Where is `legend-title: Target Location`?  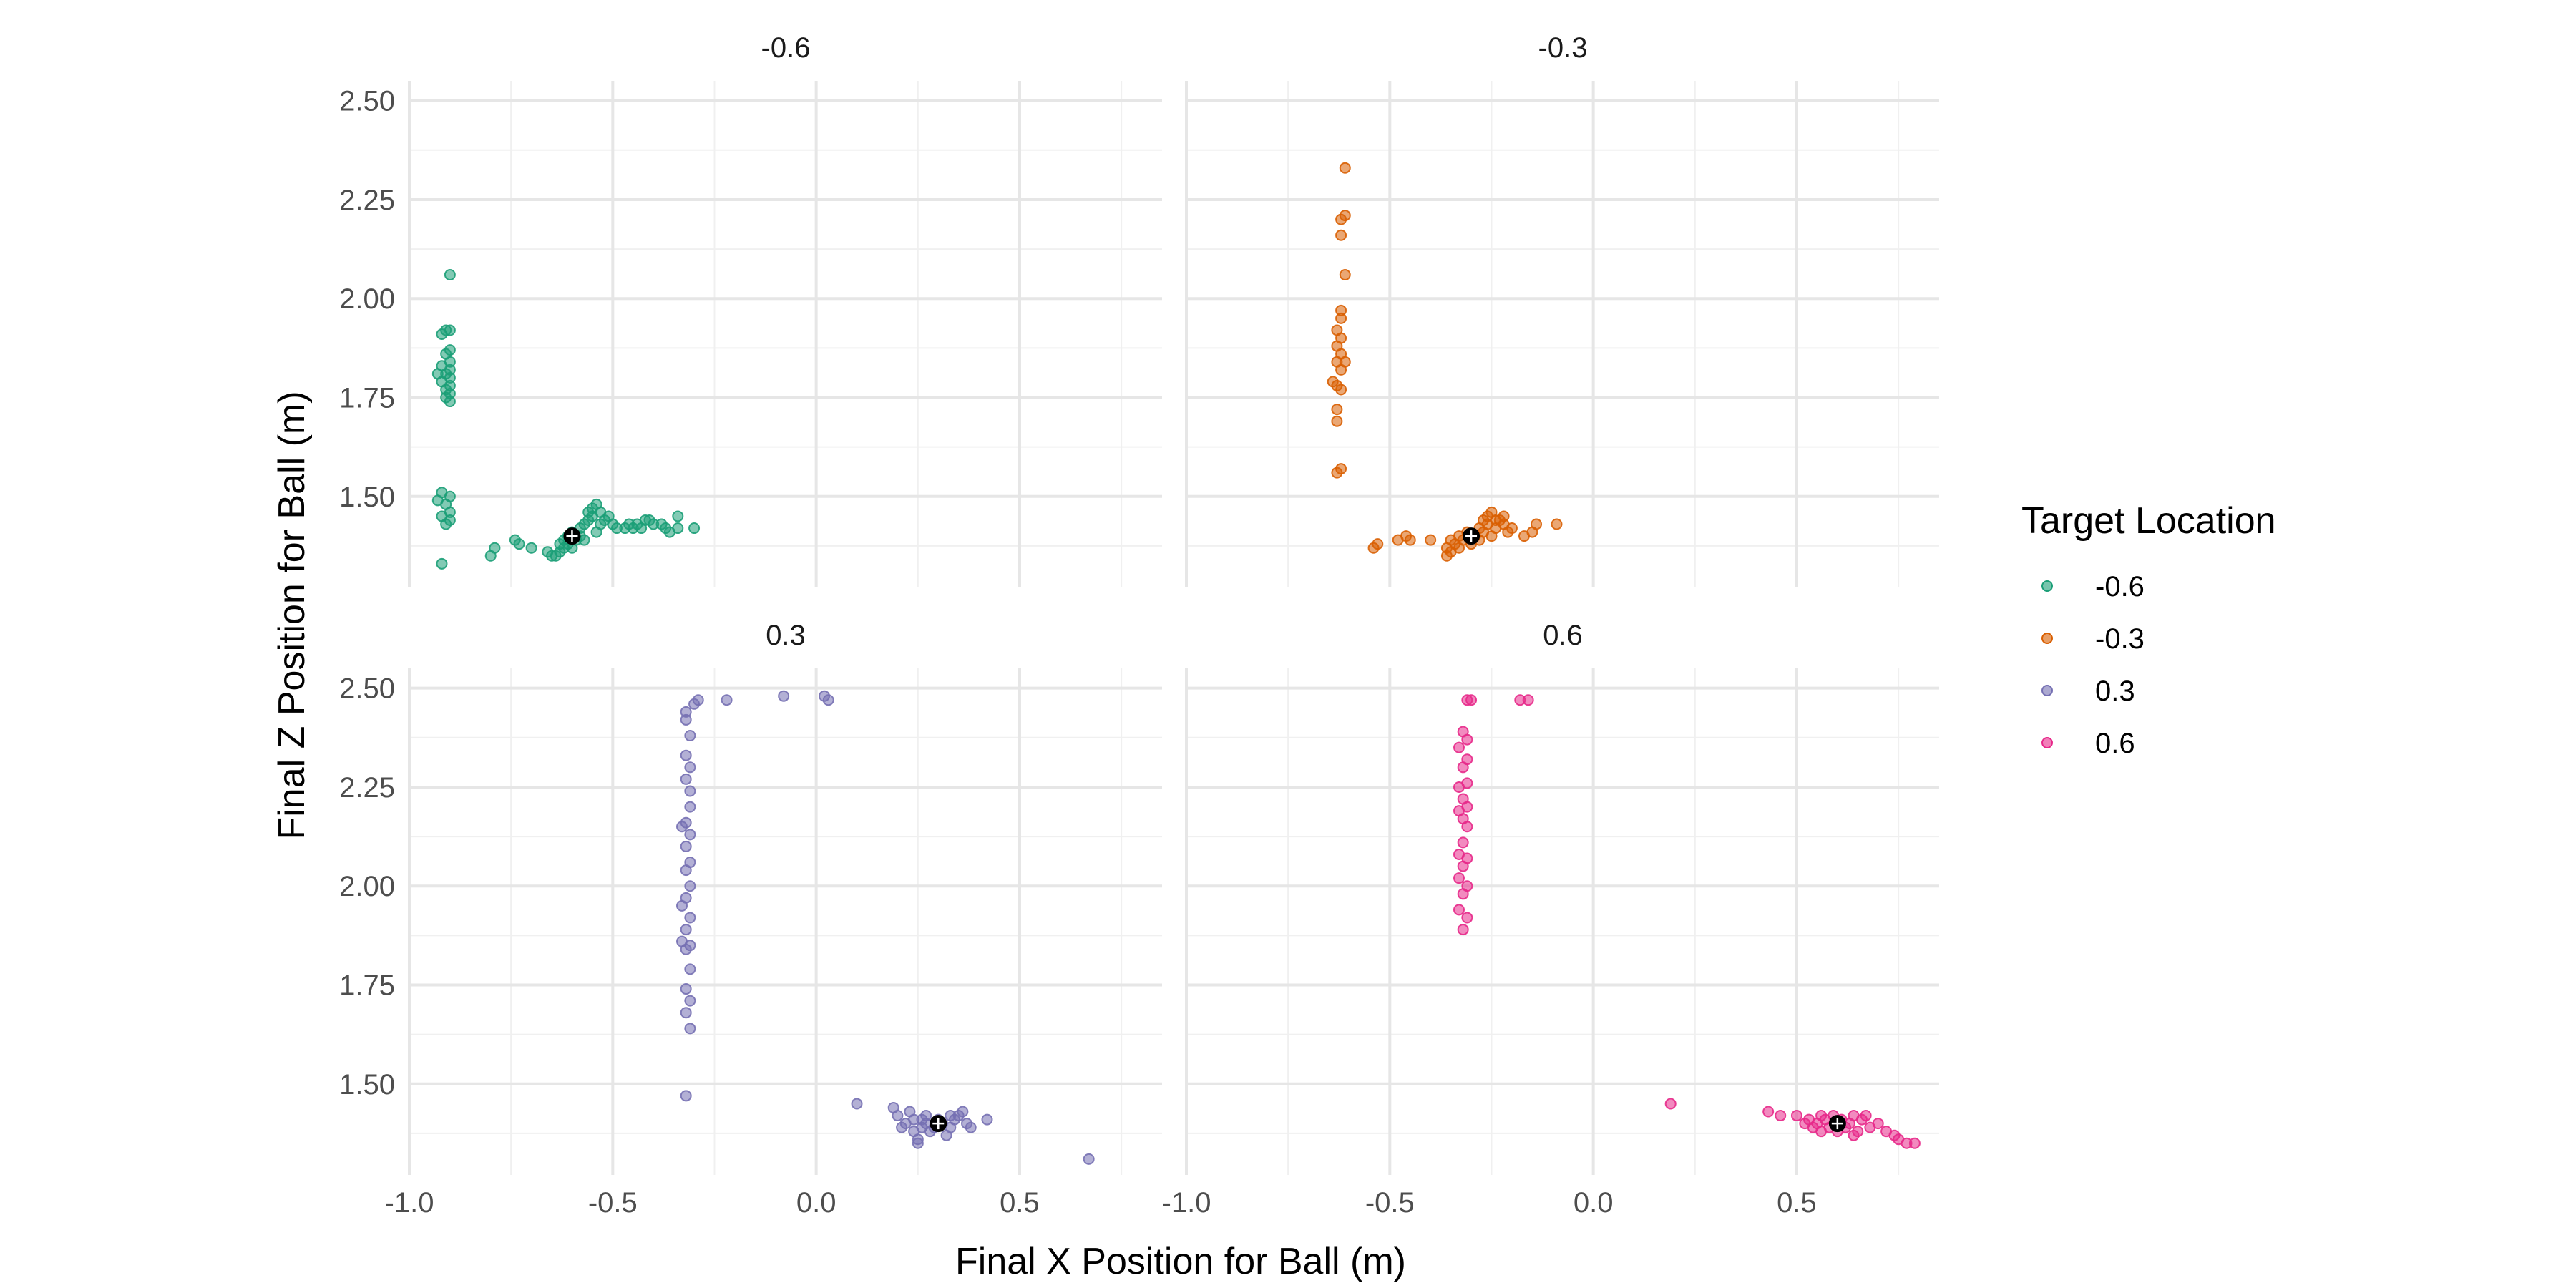
legend-title: Target Location is located at coordinates (2148, 521).